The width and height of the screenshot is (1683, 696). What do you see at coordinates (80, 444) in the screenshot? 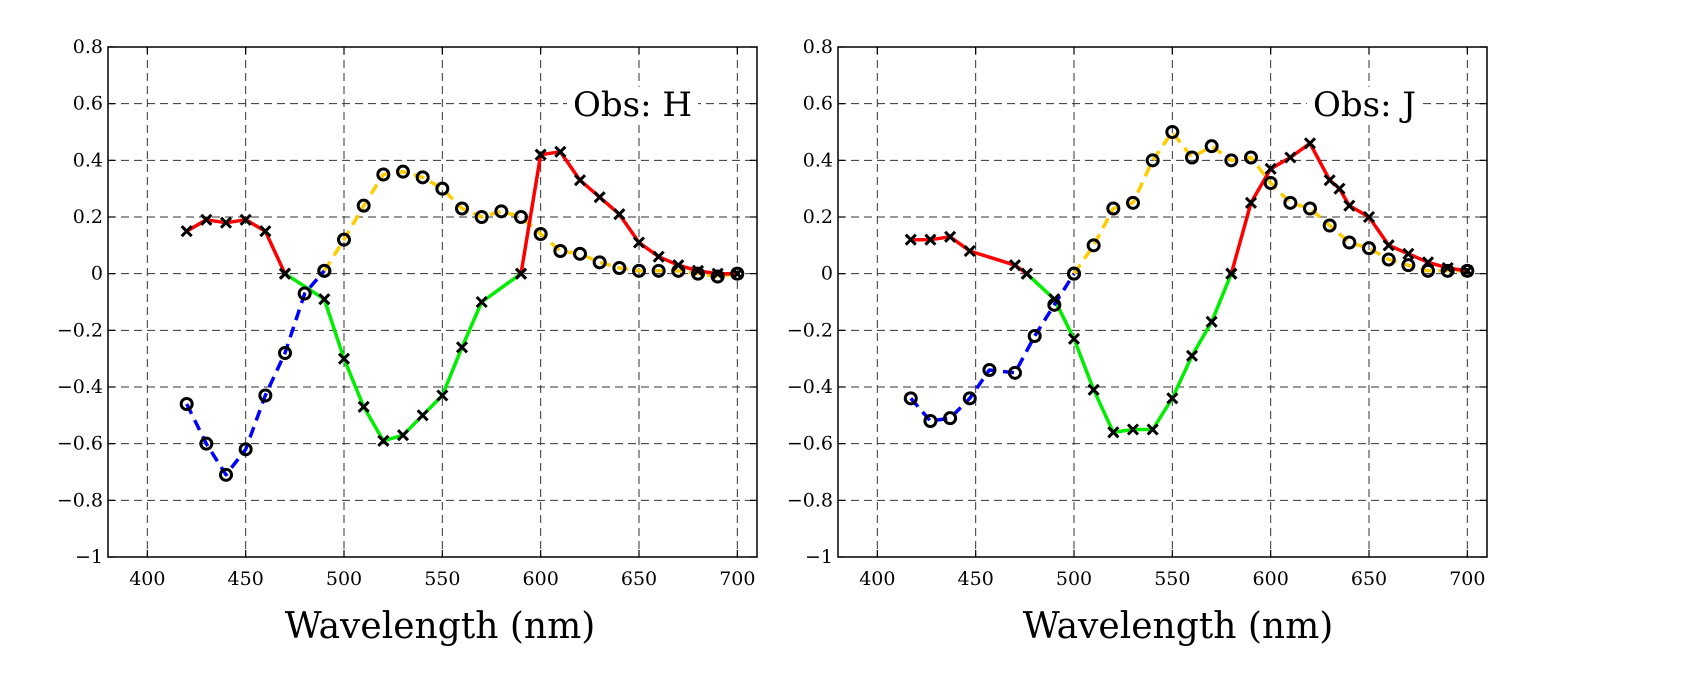
I see `y-tick-label: −0.6` at bounding box center [80, 444].